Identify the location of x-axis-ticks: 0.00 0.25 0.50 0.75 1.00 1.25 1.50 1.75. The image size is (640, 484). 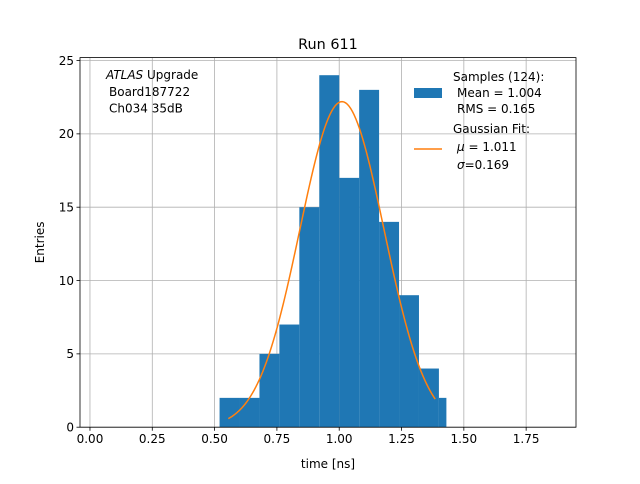
(308, 436).